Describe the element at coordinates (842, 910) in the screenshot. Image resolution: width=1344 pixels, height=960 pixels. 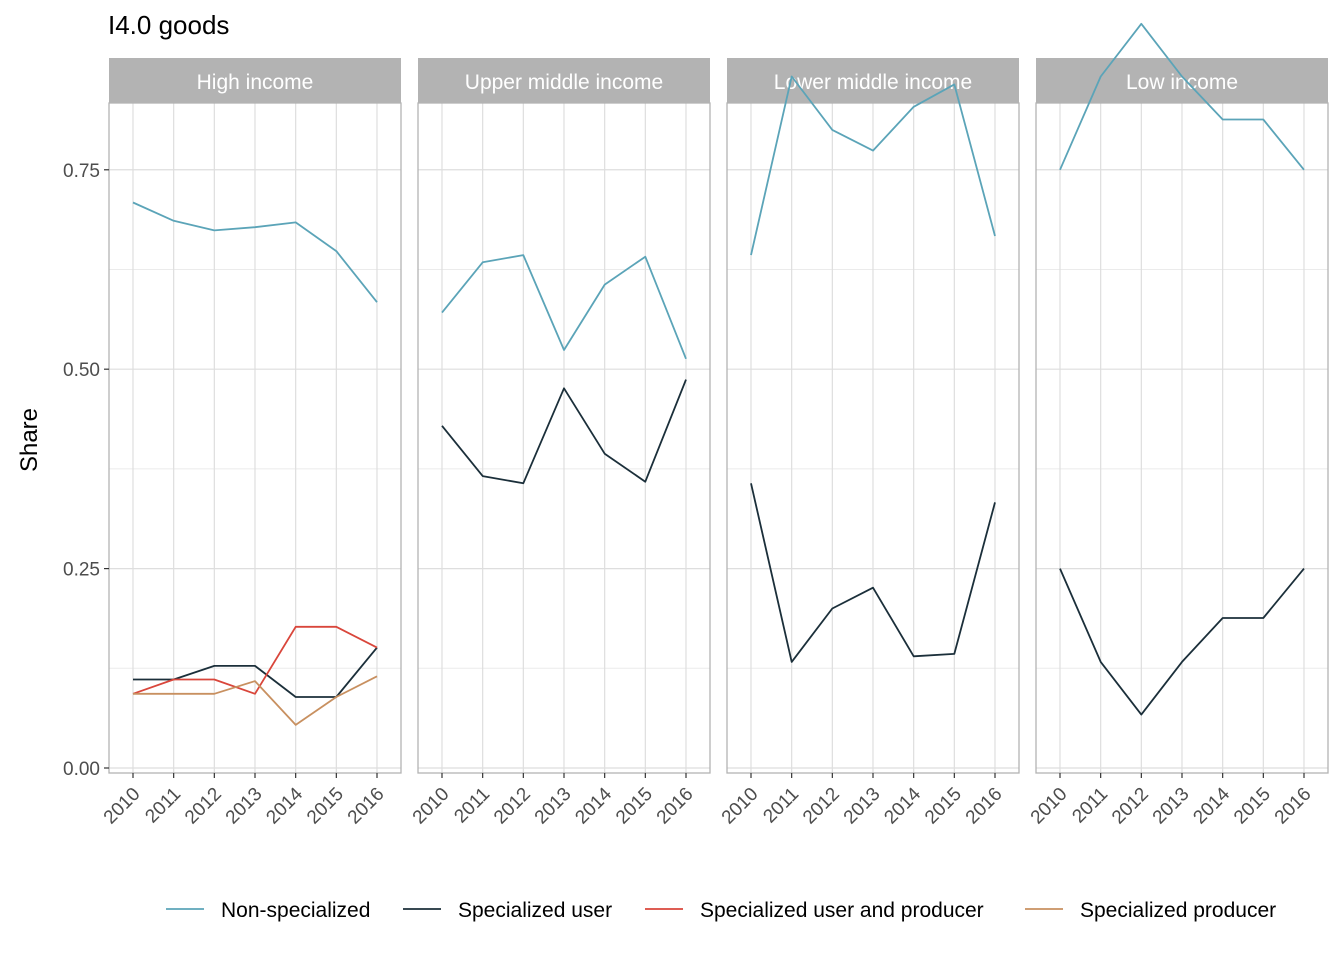
I see `legend-label: Specialized user and producer` at that location.